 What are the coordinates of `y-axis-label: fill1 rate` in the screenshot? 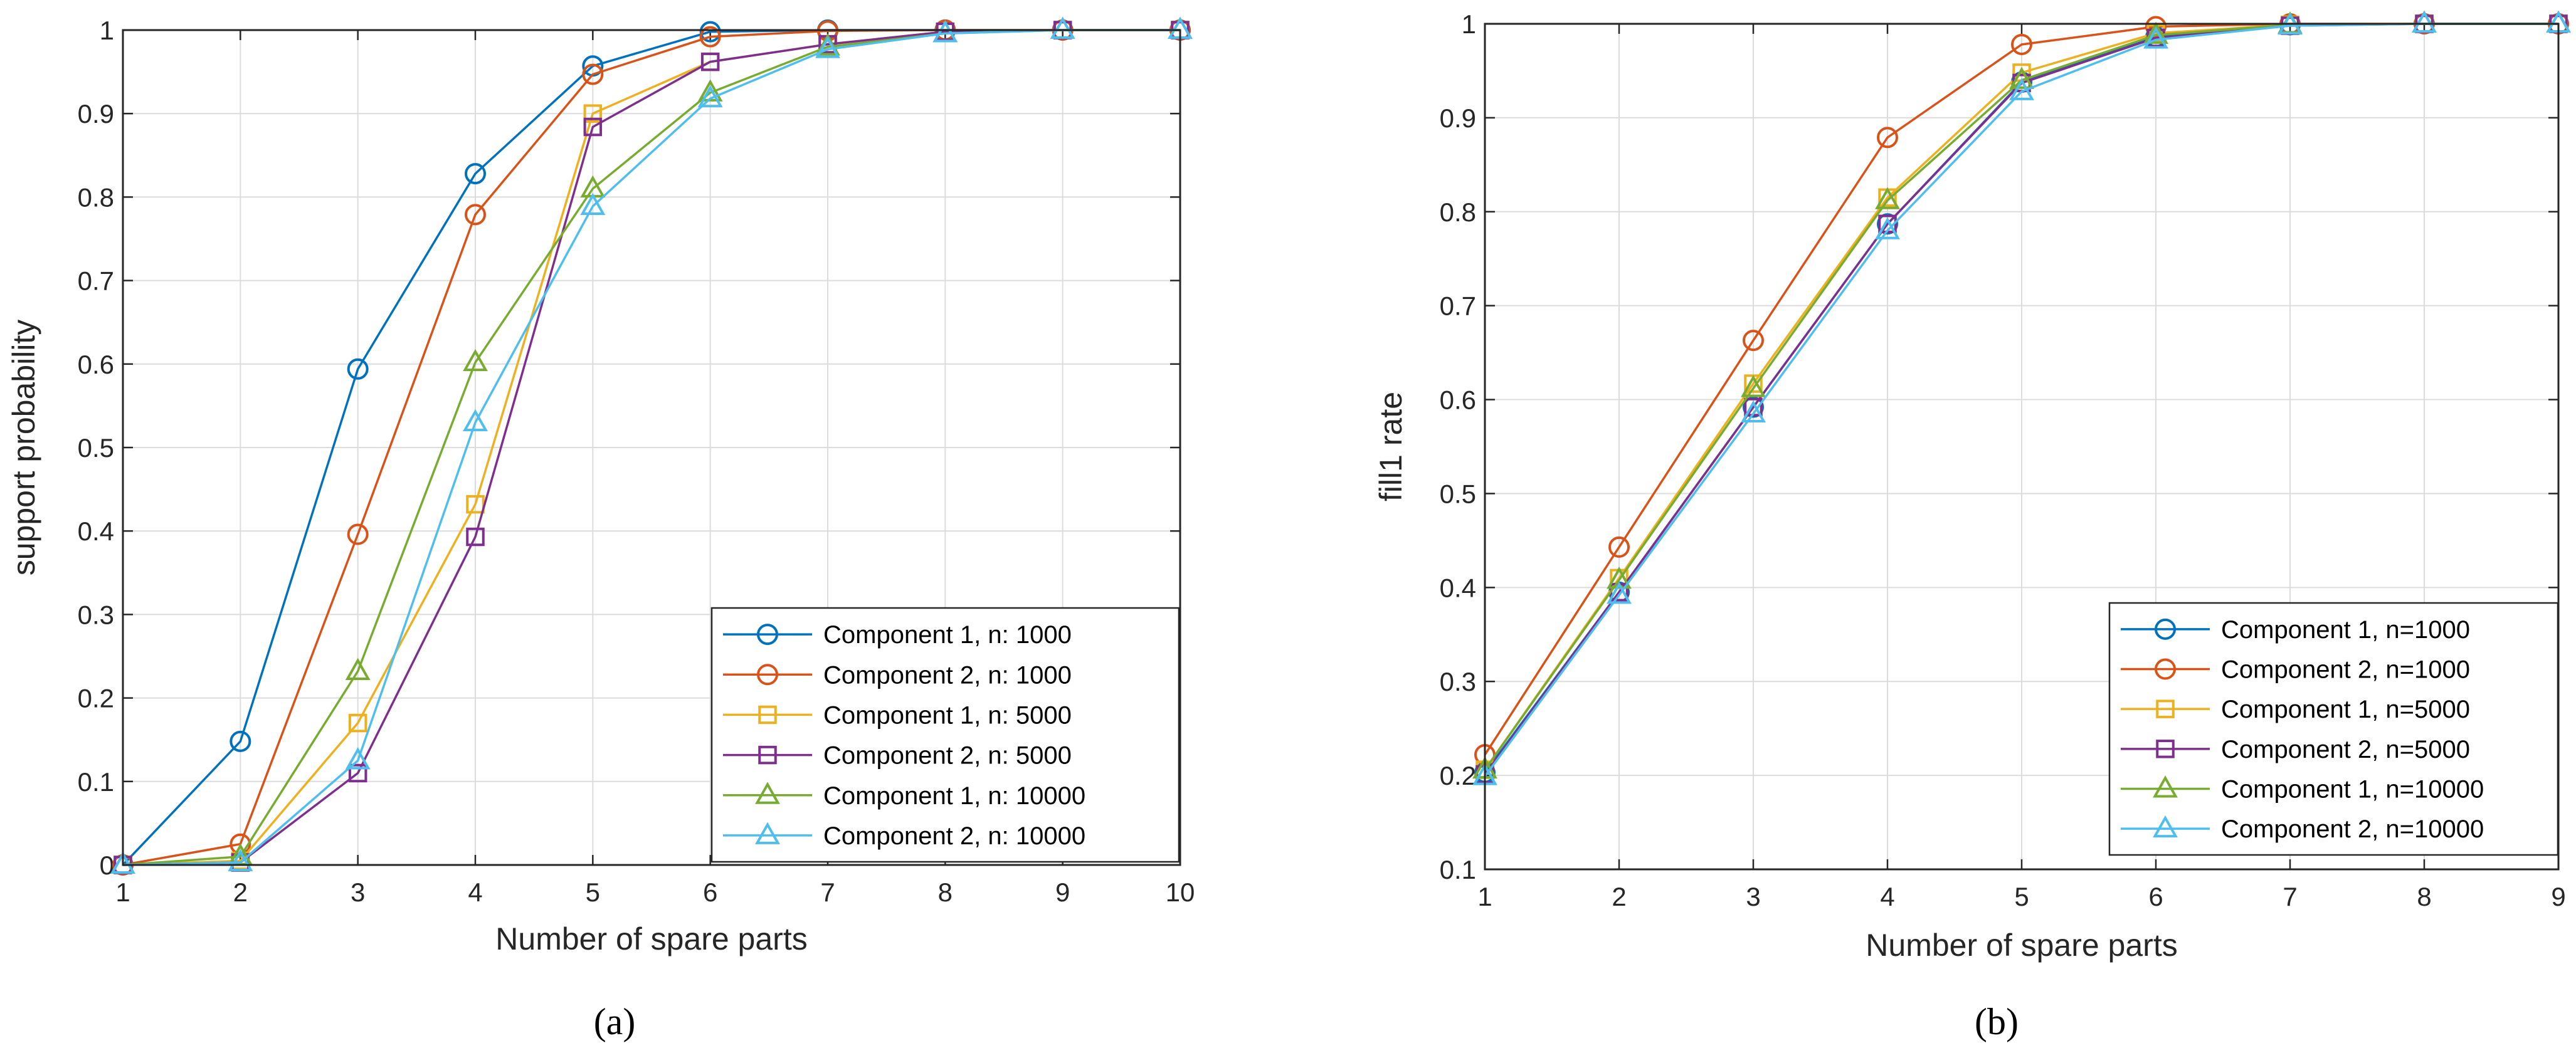 It's located at (1391, 446).